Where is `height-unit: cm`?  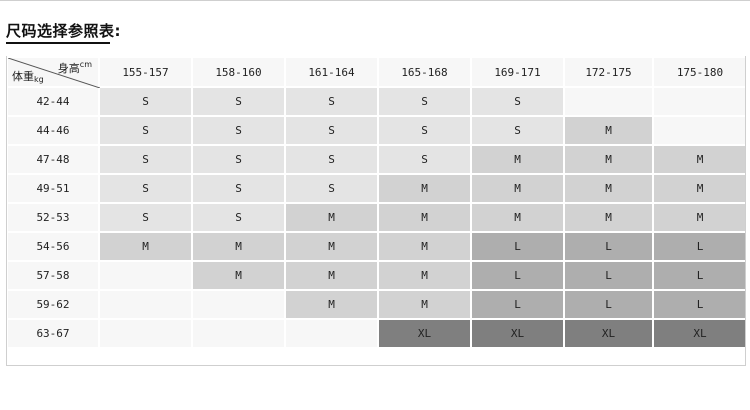 height-unit: cm is located at coordinates (85, 64).